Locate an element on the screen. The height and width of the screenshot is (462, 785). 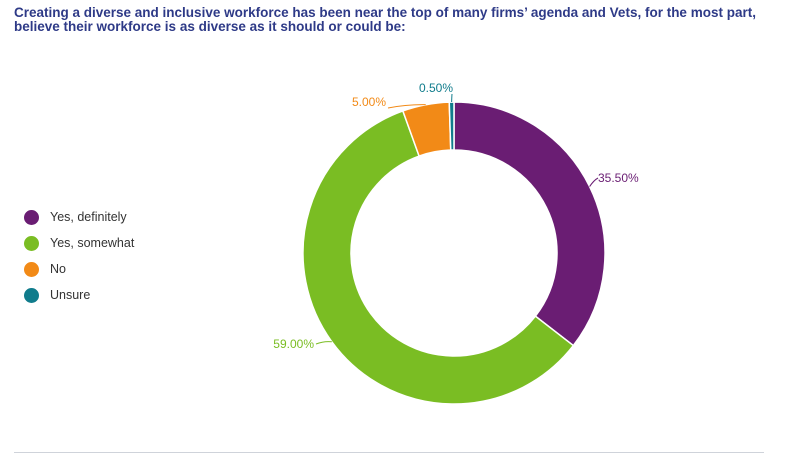
leader-line-yes-definitely is located at coordinates (594, 182).